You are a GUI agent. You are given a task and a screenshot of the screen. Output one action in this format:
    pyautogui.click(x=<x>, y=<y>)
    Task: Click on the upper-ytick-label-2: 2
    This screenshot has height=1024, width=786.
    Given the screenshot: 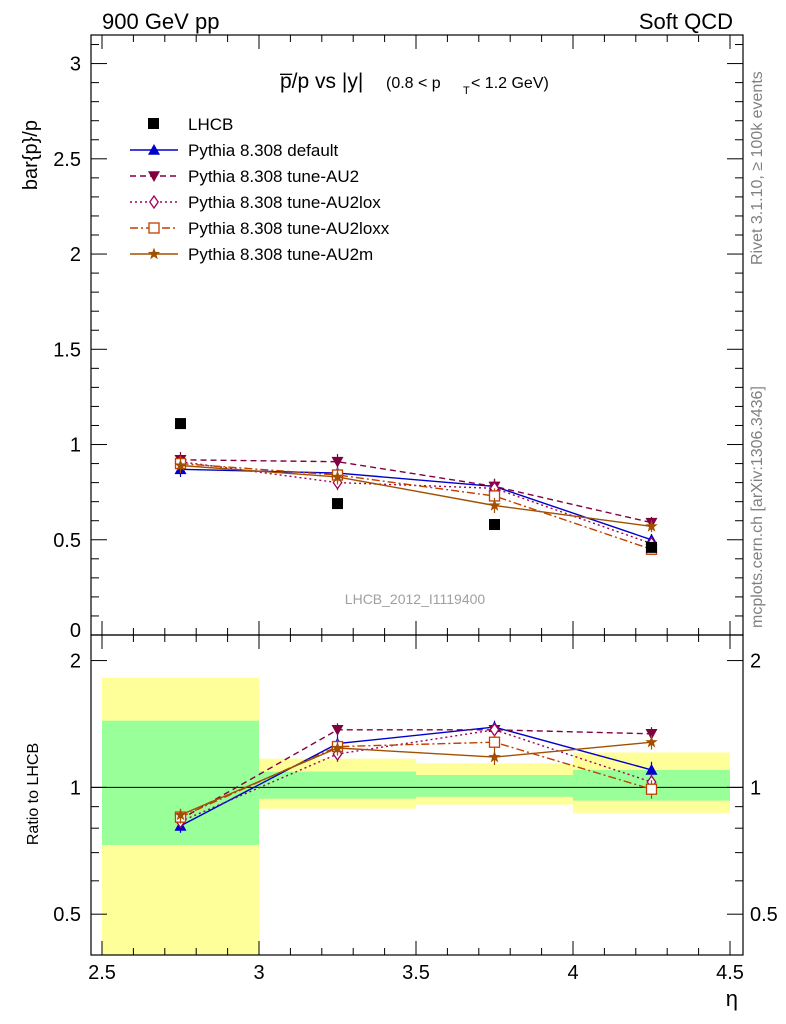 What is the action you would take?
    pyautogui.click(x=75, y=255)
    